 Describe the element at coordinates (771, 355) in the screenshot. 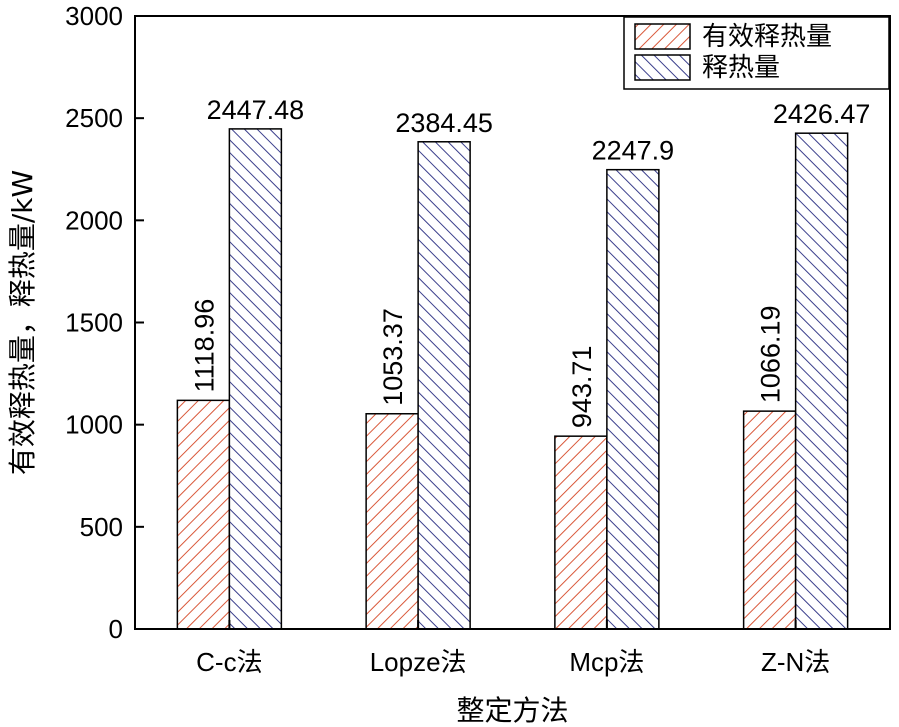

I see `bar-value-label: 1066.19` at that location.